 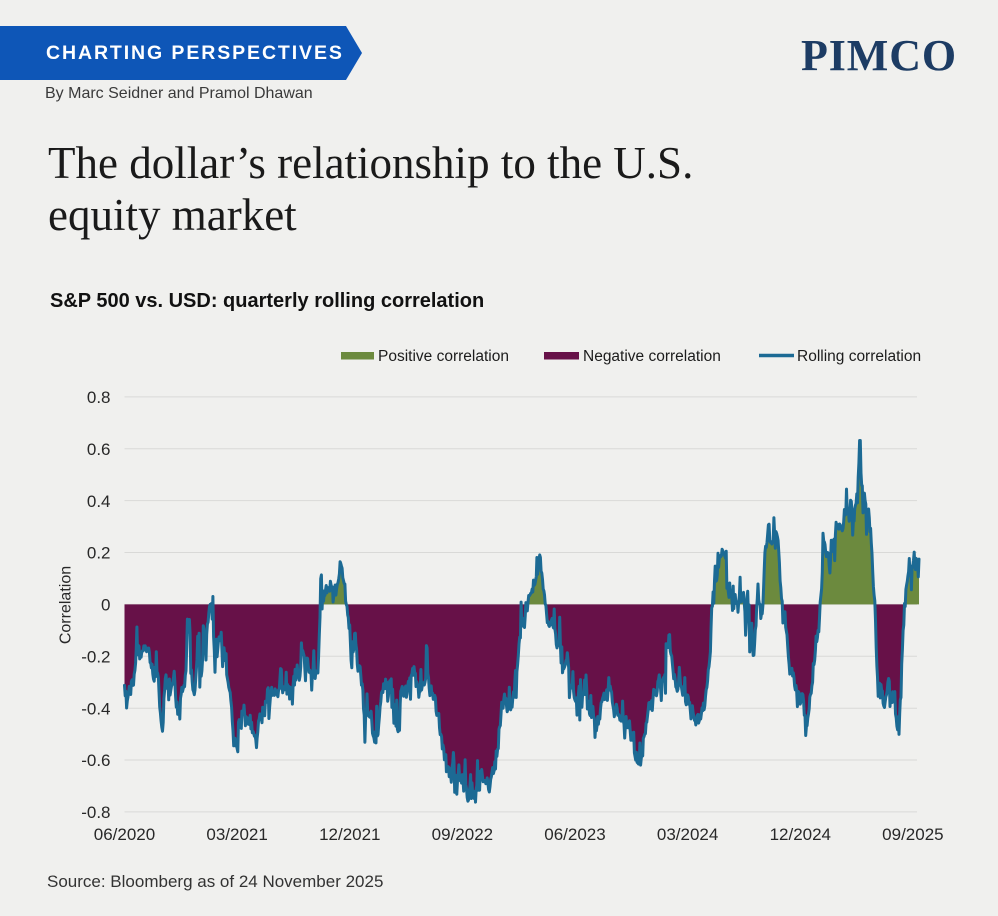 What do you see at coordinates (124, 834) in the screenshot?
I see `svg-text: 06/2020` at bounding box center [124, 834].